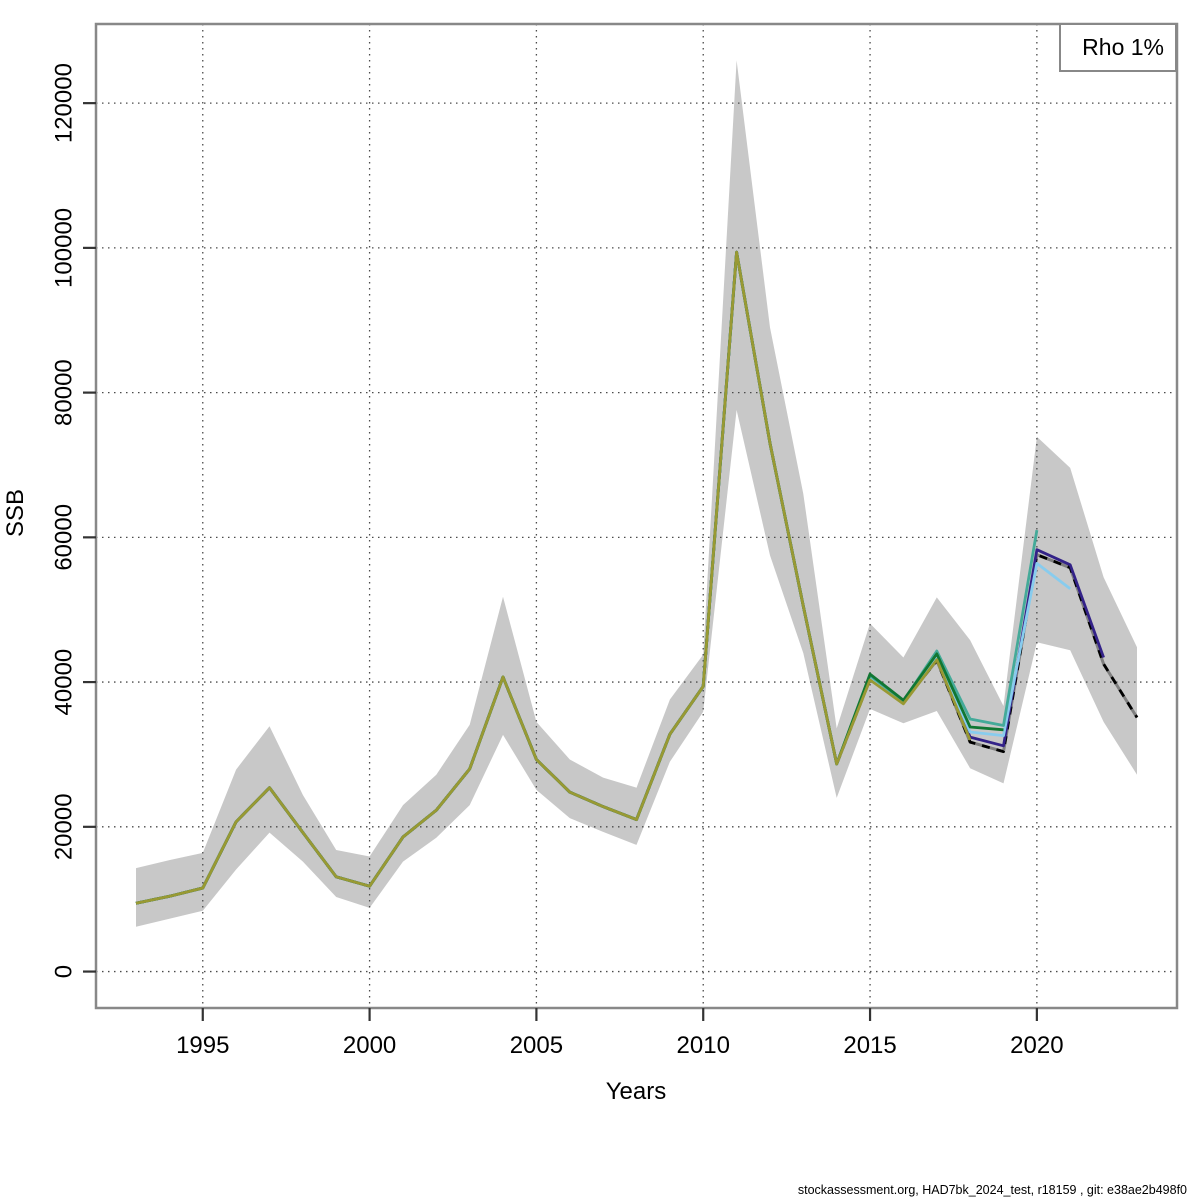  What do you see at coordinates (202, 1045) in the screenshot?
I see `x-tick-label: 1995` at bounding box center [202, 1045].